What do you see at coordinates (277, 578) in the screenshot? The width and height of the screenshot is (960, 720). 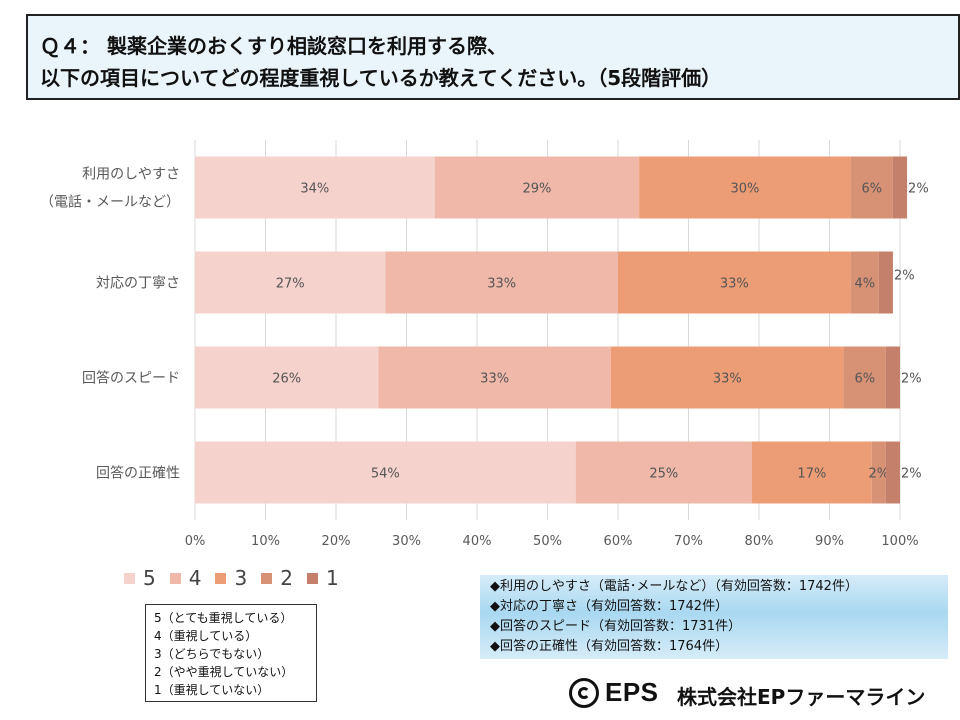 I see `legend-item: 2` at bounding box center [277, 578].